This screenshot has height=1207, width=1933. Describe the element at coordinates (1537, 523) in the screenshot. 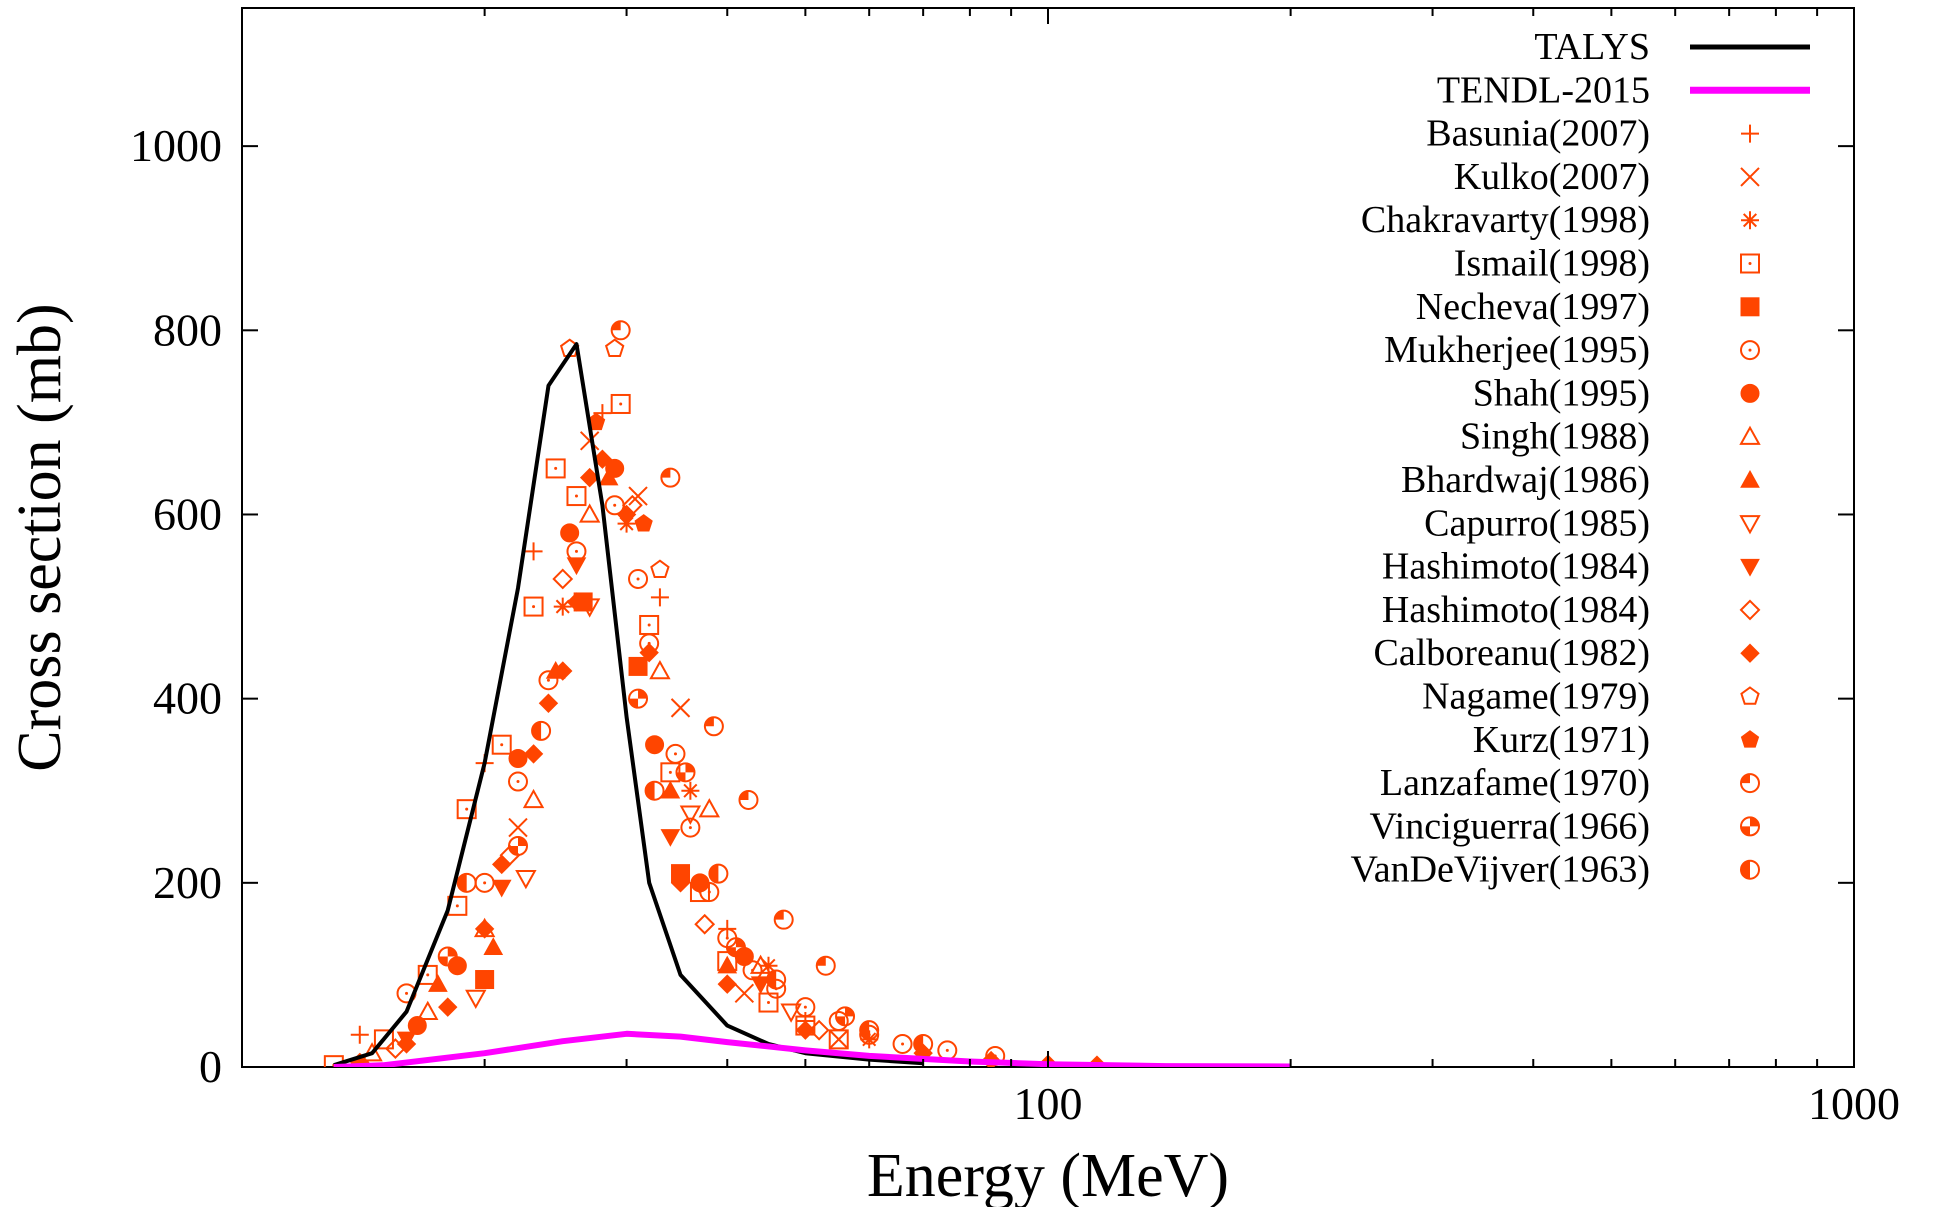

I see `legend-label: Capurro(1985)` at that location.